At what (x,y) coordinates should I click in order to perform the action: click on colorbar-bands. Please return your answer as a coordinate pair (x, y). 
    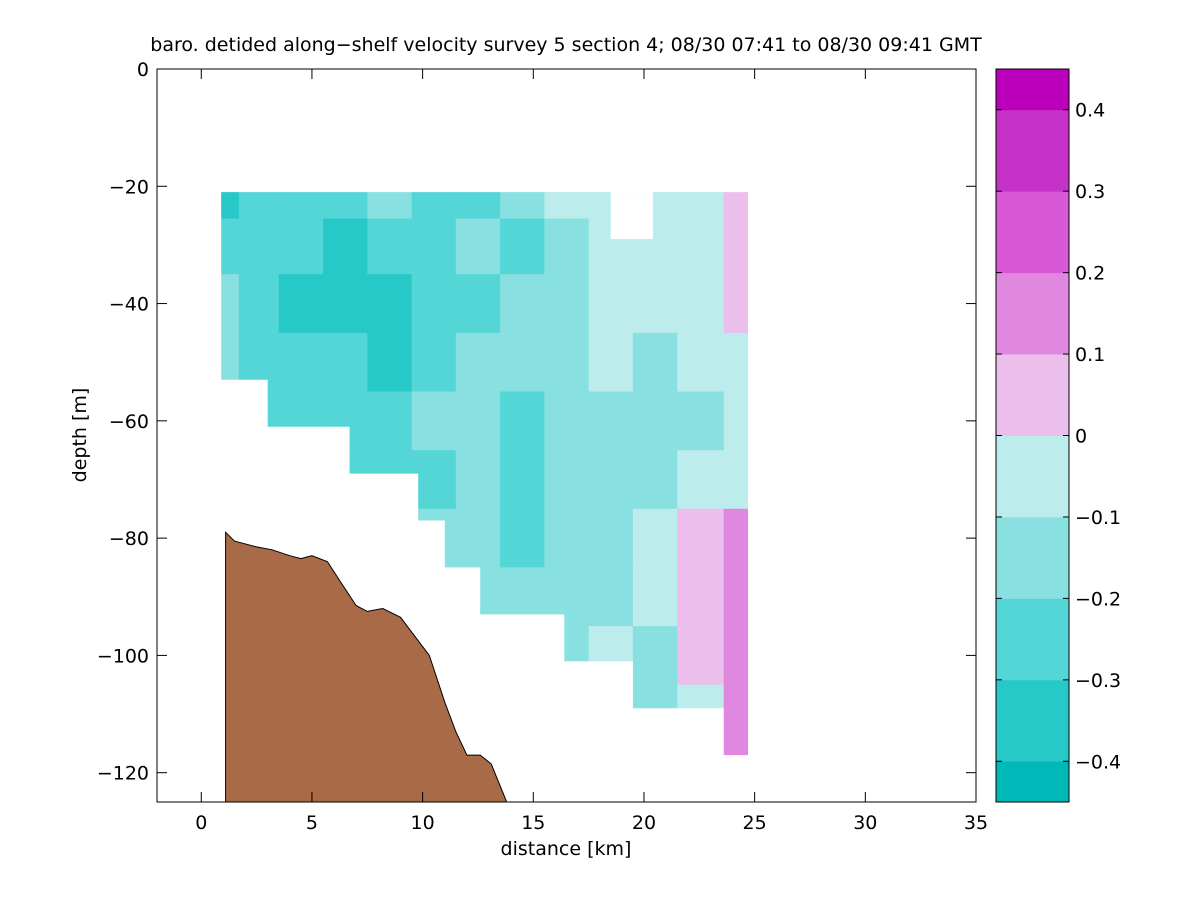
    Looking at the image, I should click on (1032, 436).